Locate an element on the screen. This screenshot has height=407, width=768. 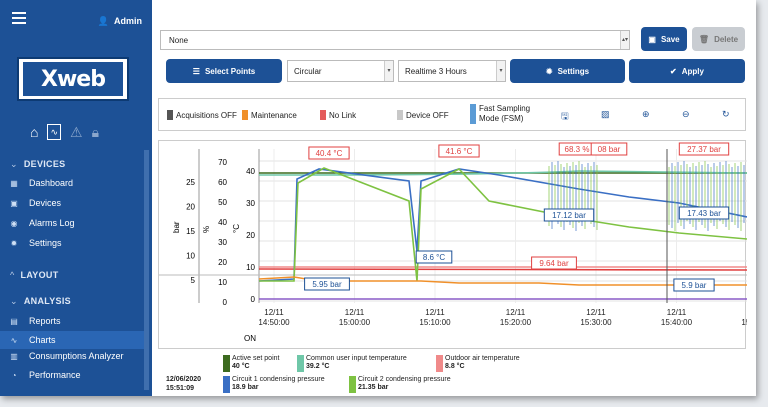
cursor-time: 15:51:09 is located at coordinates (180, 388).